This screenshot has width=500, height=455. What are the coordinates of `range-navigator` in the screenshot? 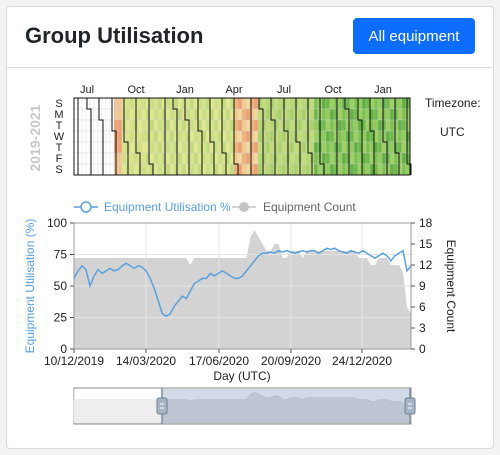 It's located at (244, 406).